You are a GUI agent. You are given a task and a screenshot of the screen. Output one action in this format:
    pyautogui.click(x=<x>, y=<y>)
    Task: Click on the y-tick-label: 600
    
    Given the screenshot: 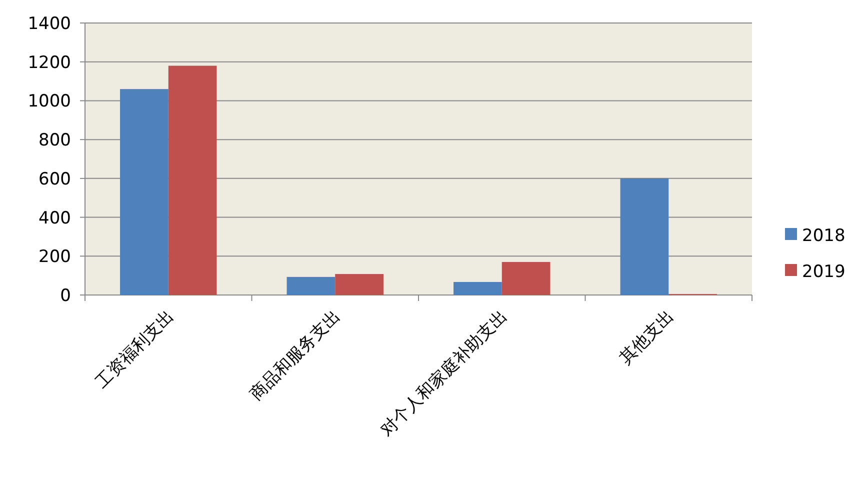 What is the action you would take?
    pyautogui.click(x=54, y=179)
    